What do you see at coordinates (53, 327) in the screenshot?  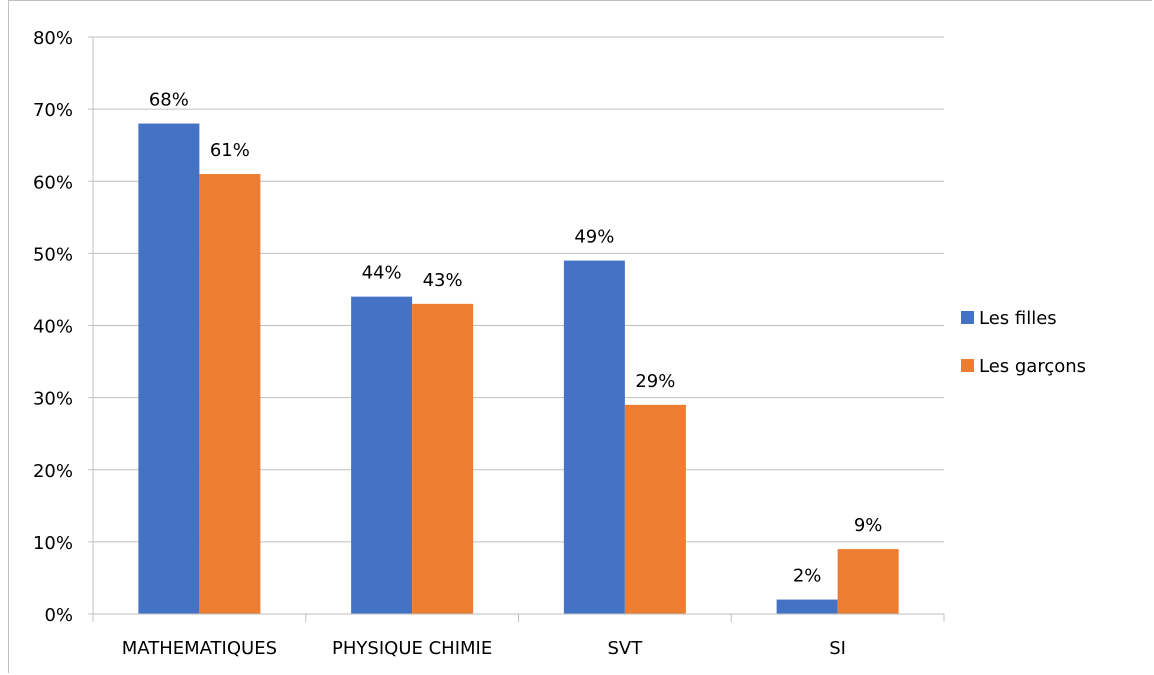 I see `y-tick-label: 40%` at bounding box center [53, 327].